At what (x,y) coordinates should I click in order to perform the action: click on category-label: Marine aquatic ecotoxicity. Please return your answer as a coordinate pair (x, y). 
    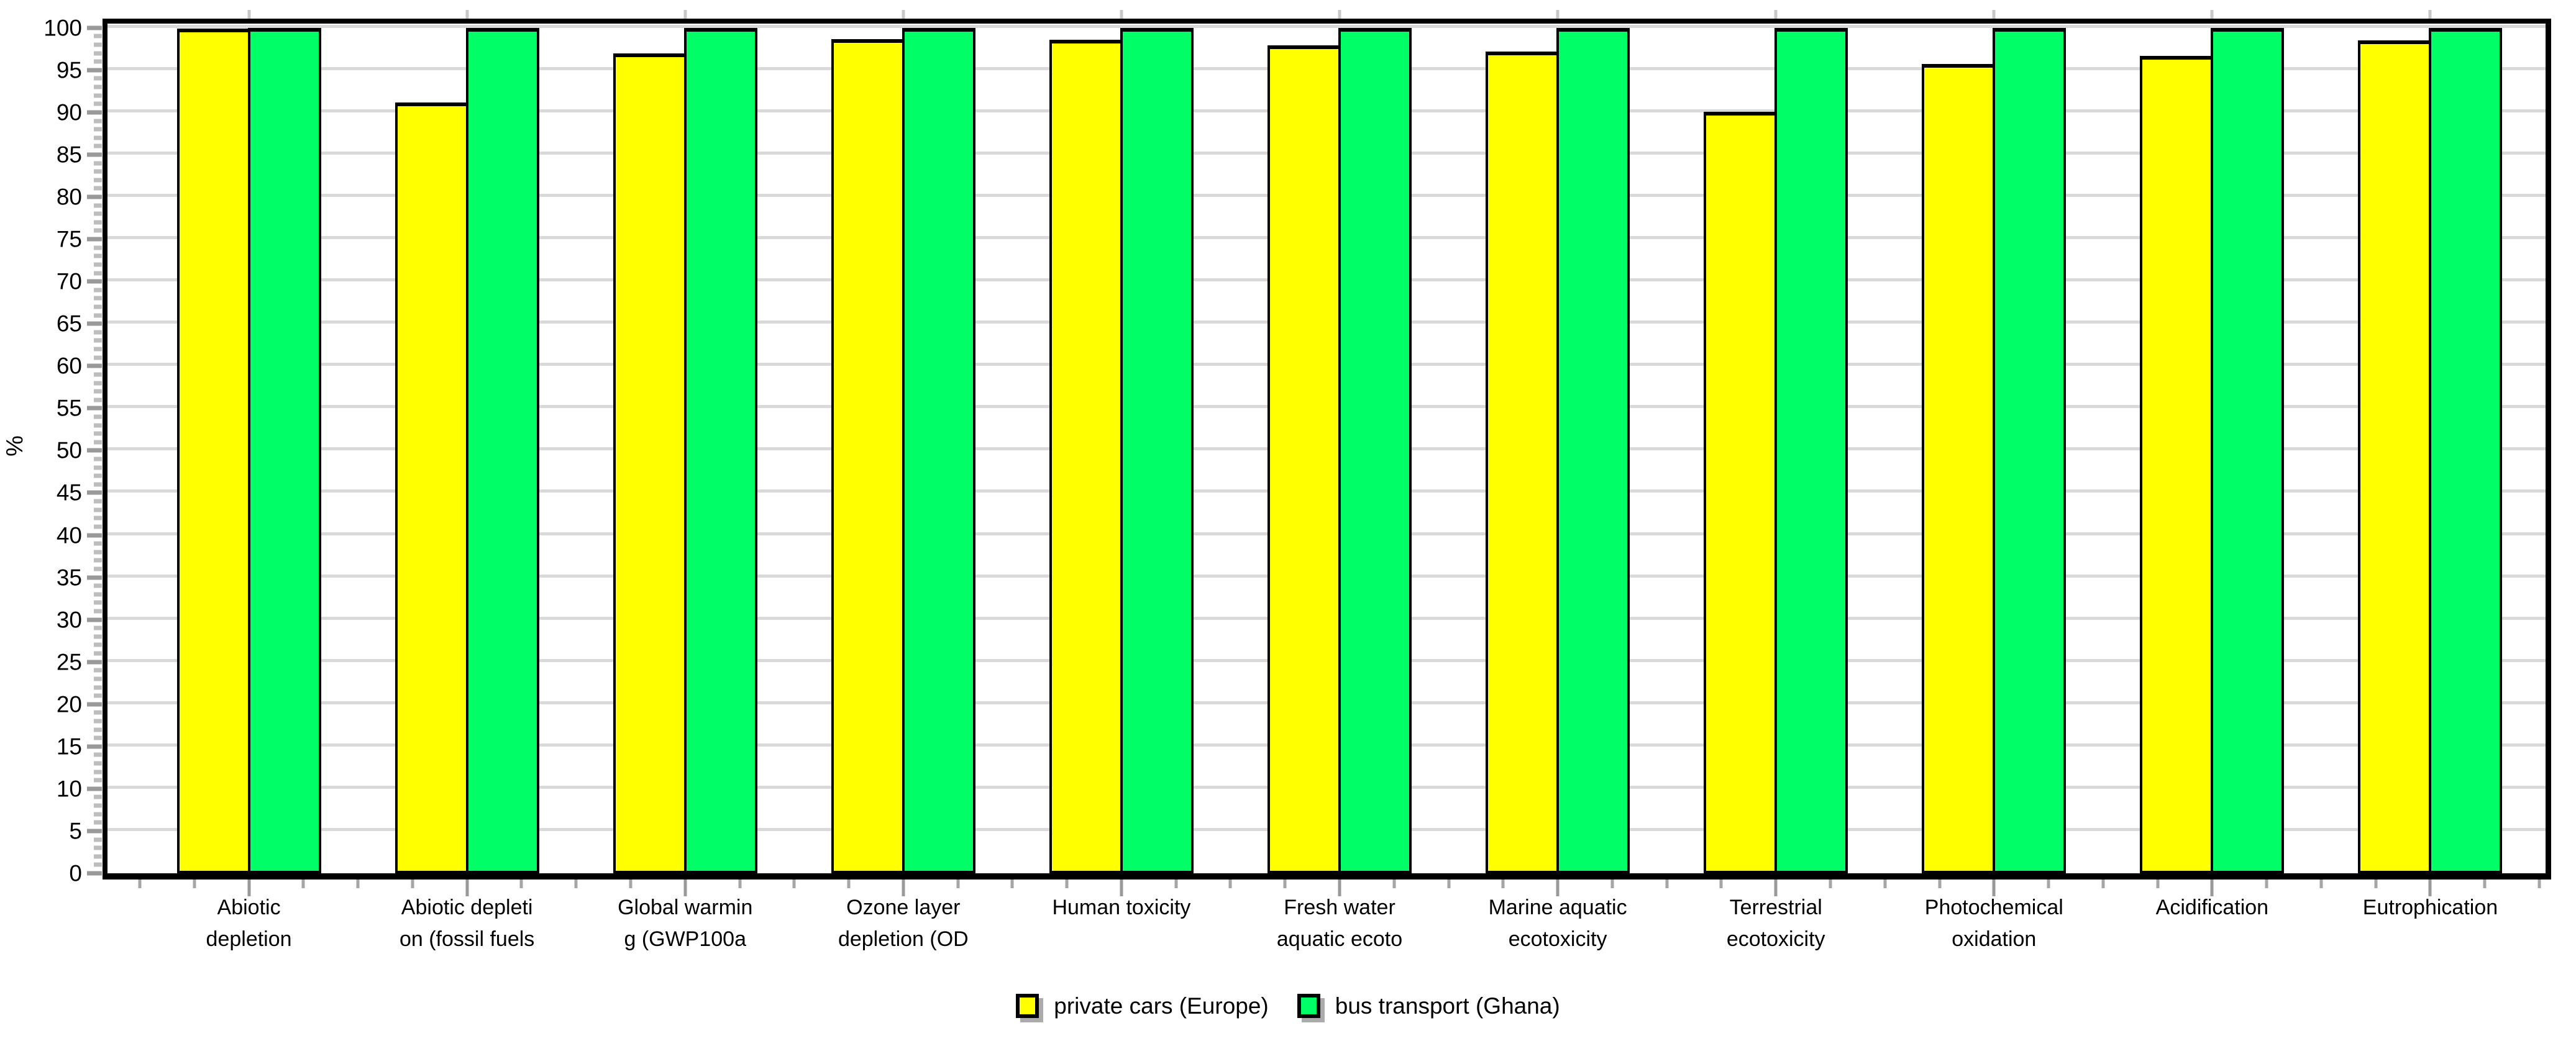
    Looking at the image, I should click on (1557, 923).